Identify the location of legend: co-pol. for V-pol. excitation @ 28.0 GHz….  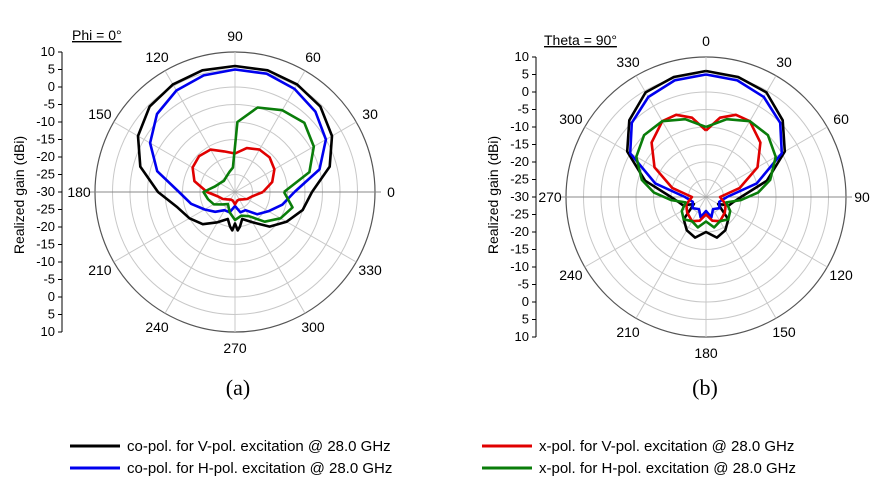
(433, 457).